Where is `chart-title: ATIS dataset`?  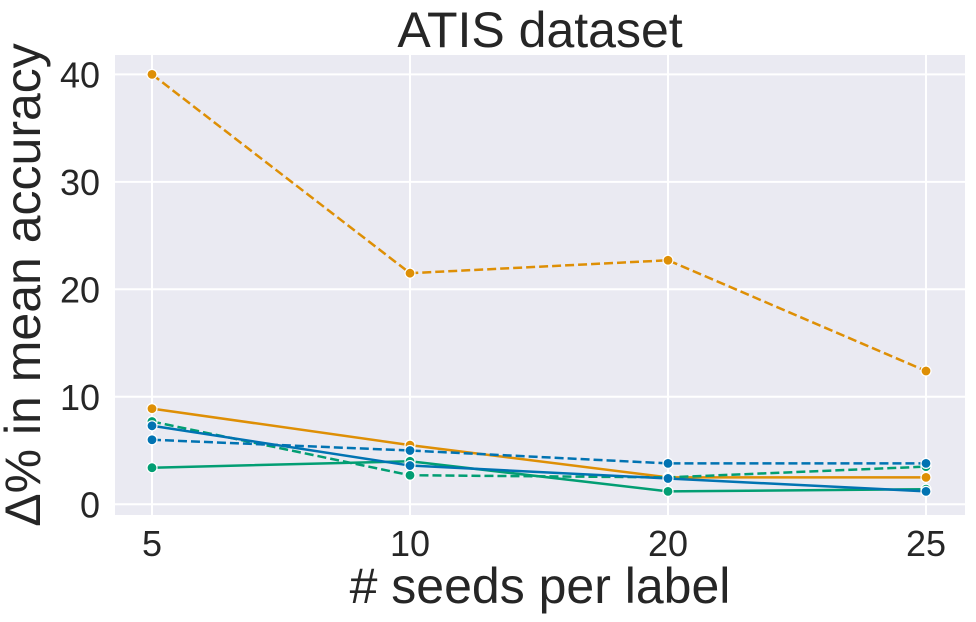
chart-title: ATIS dataset is located at coordinates (539, 30).